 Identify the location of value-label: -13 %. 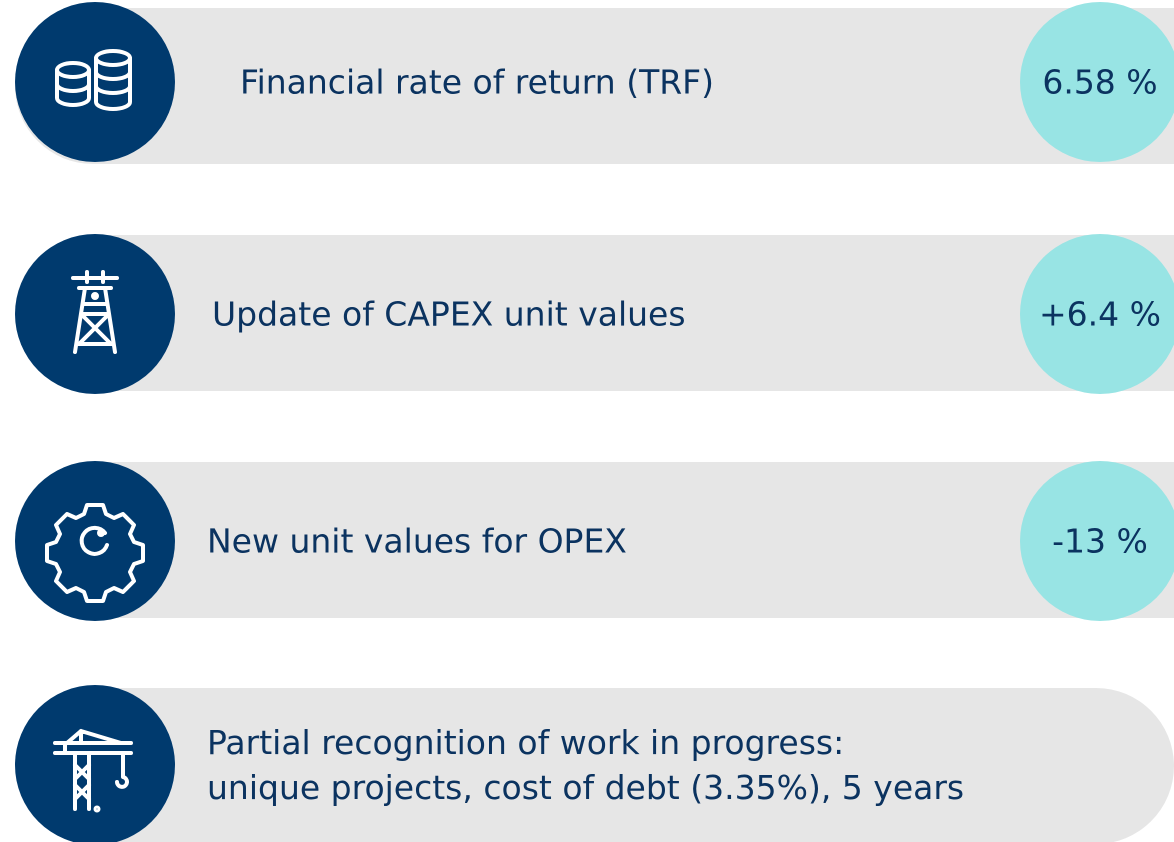
(1100, 541).